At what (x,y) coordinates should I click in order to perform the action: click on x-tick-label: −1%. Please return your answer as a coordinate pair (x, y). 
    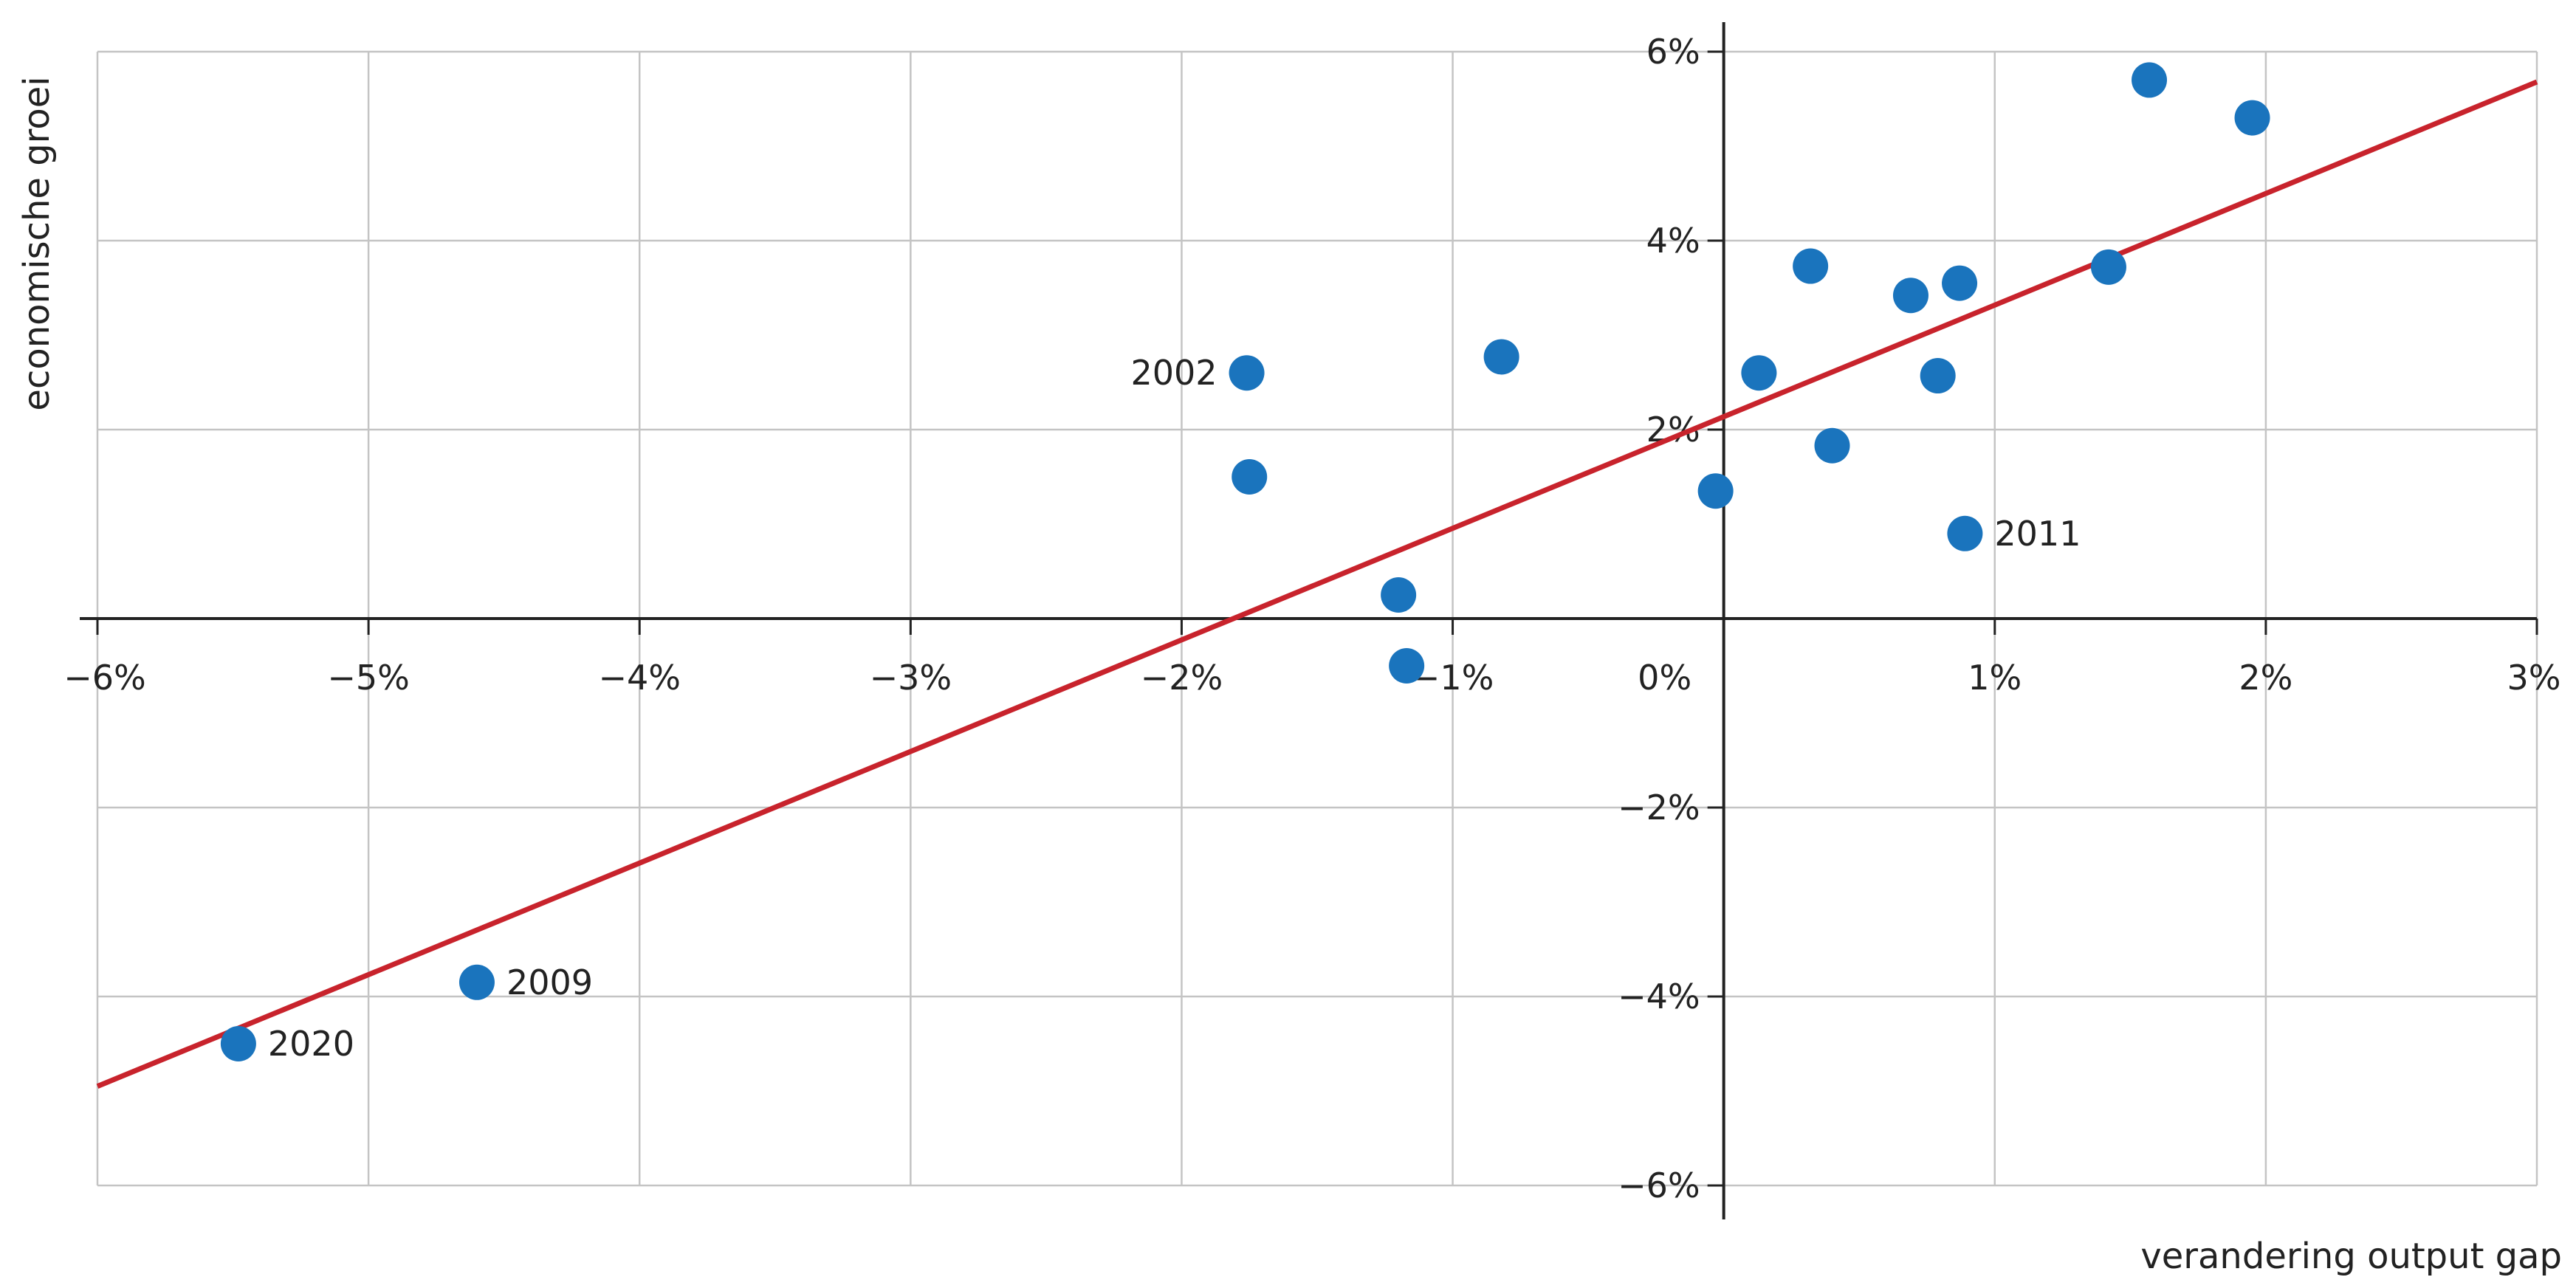
    Looking at the image, I should click on (1453, 678).